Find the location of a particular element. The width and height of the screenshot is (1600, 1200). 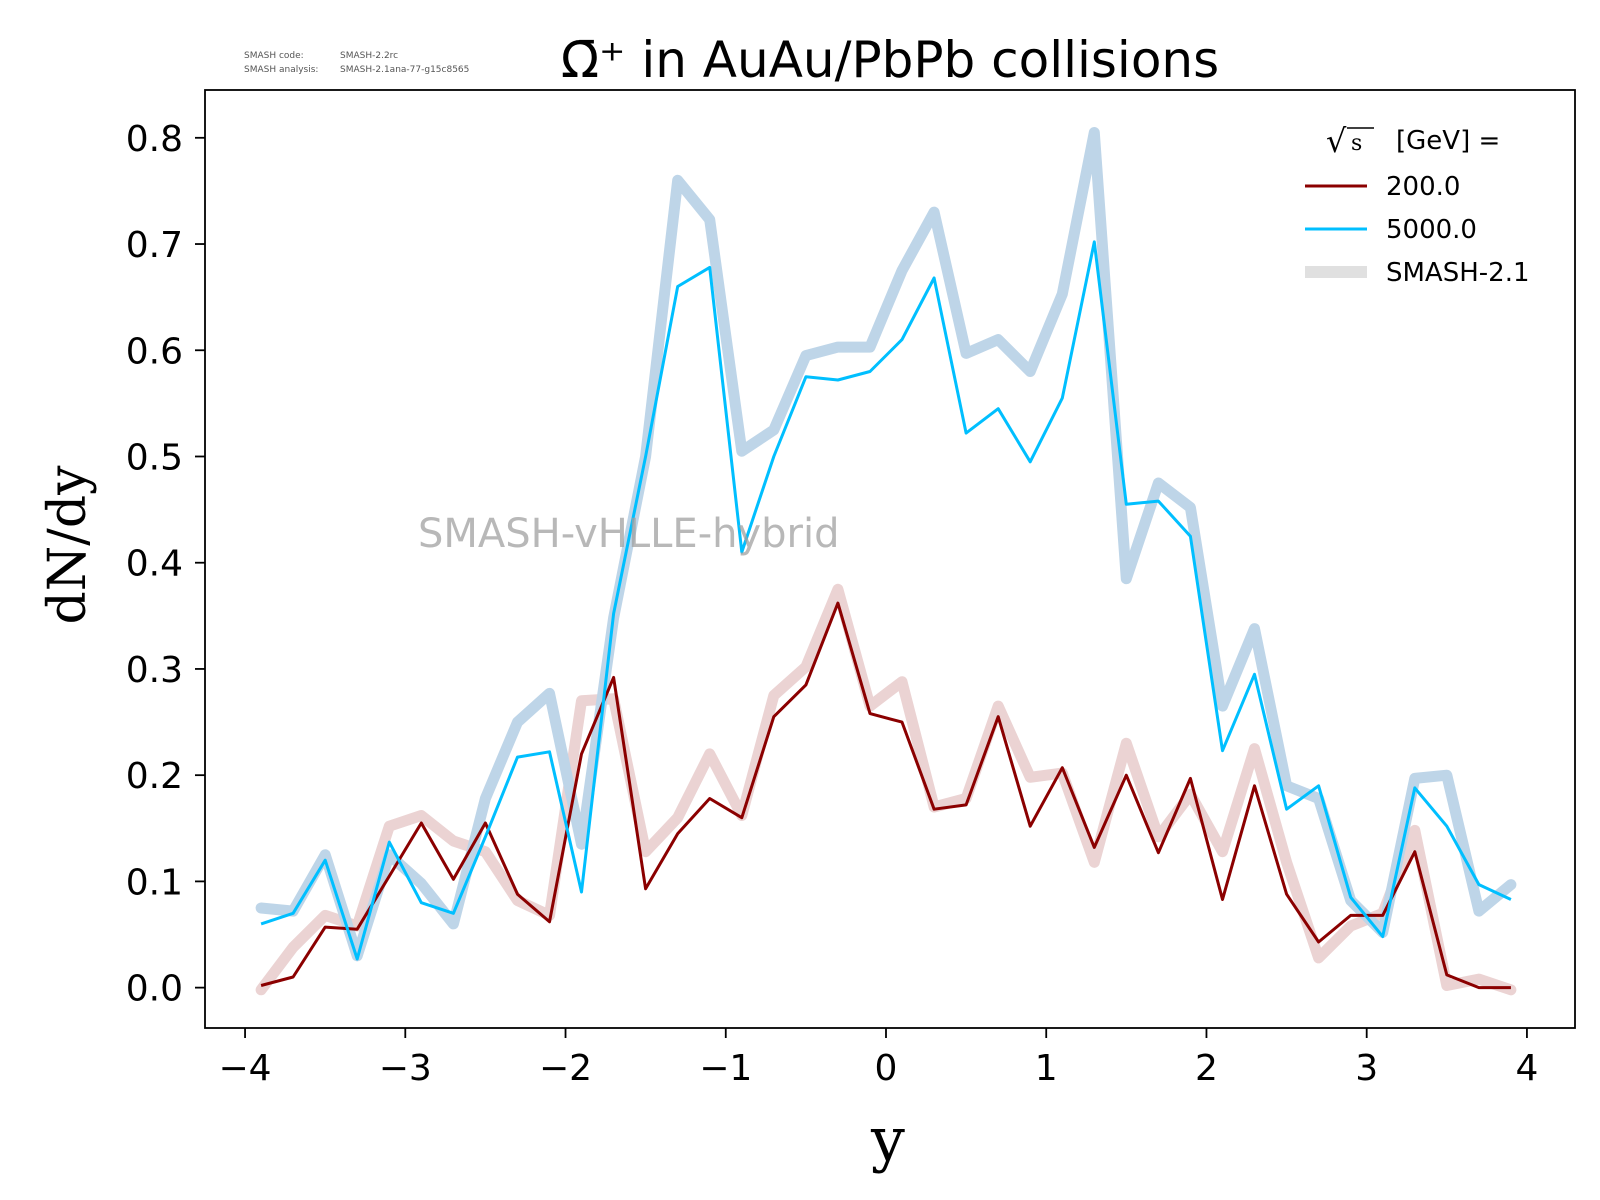

legend-label-200: 200.0 is located at coordinates (1423, 187).